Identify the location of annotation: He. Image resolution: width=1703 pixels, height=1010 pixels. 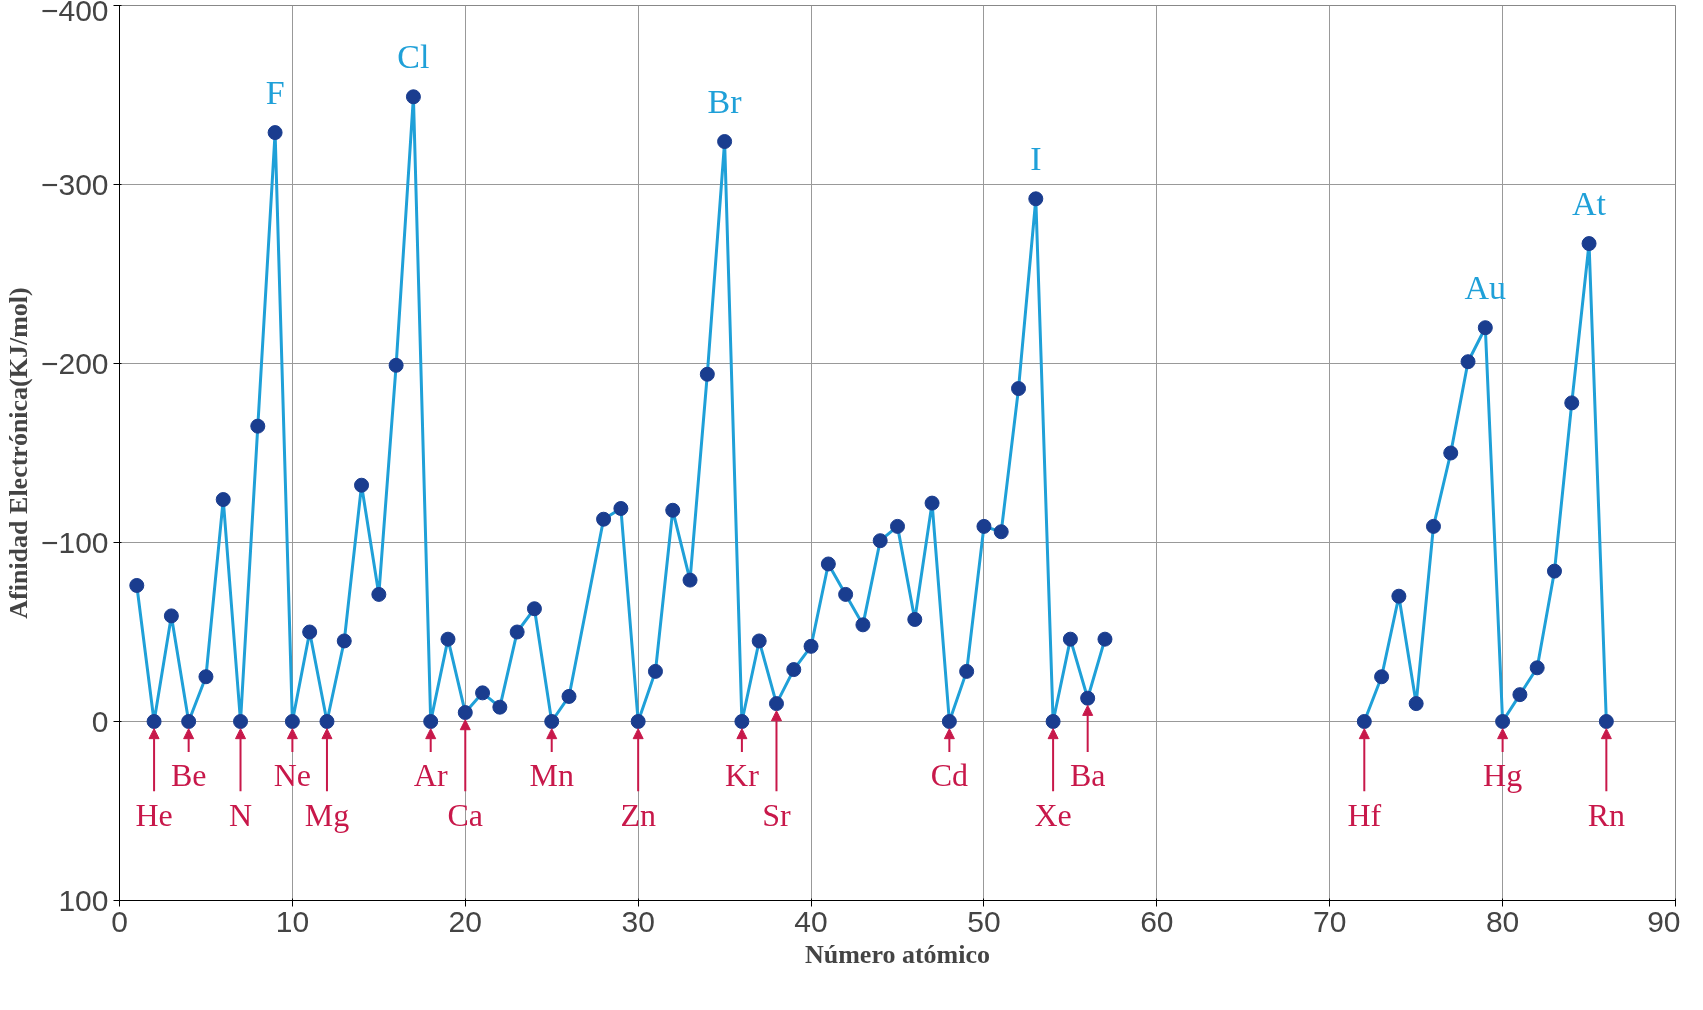
(154, 814).